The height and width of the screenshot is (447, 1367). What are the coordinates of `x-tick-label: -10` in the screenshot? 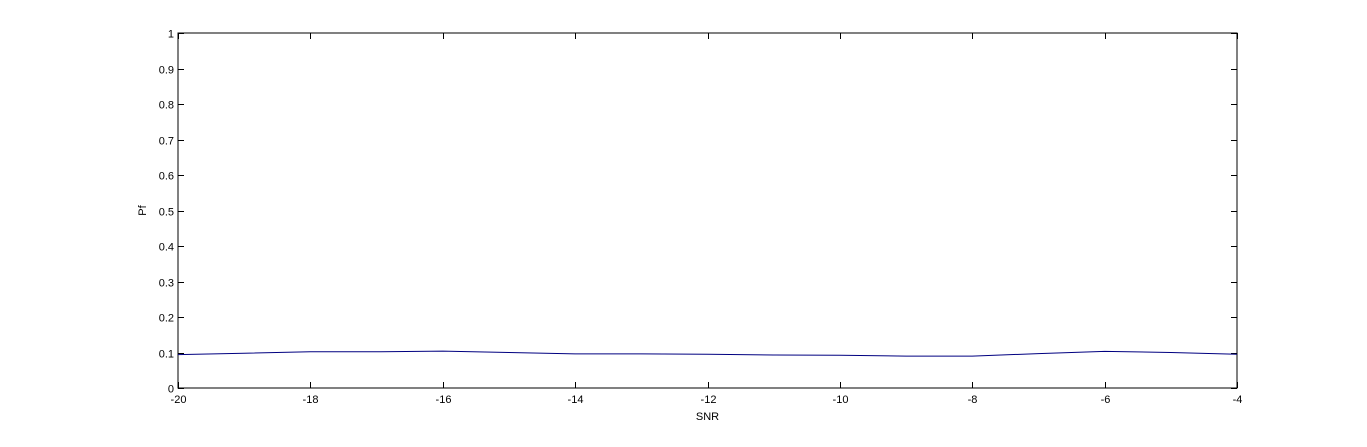 It's located at (841, 400).